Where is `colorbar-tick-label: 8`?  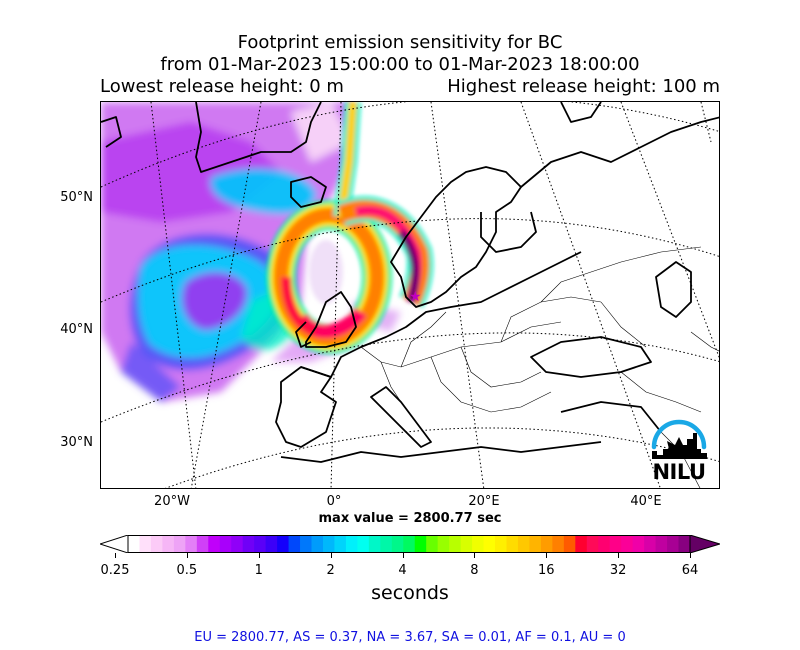 colorbar-tick-label: 8 is located at coordinates (474, 570).